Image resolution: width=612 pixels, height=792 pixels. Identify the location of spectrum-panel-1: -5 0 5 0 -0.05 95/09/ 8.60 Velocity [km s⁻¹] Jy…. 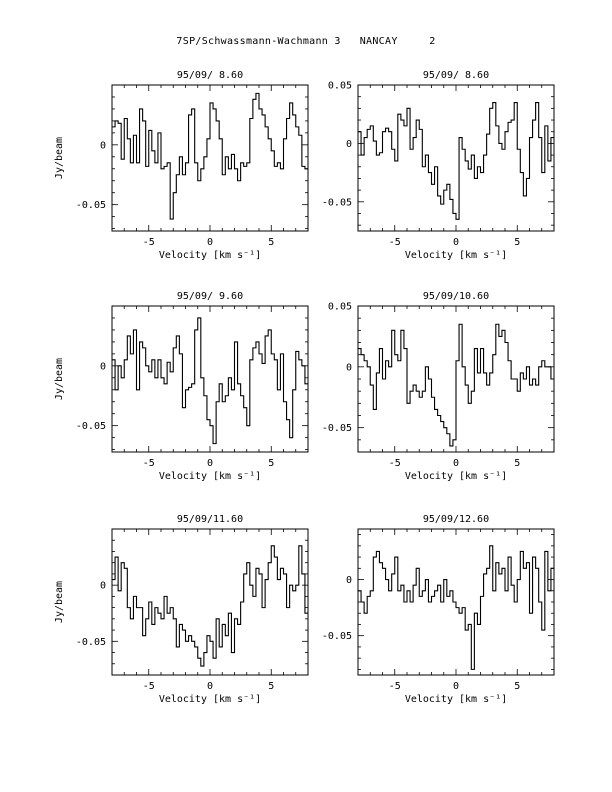
(181, 165).